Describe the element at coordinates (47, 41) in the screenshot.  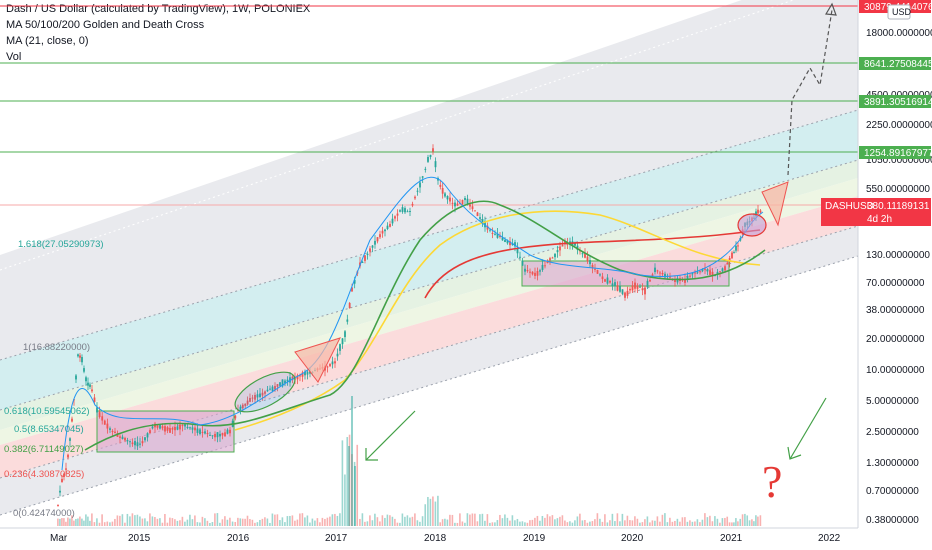
I see `indicator-ma21: MA (21, close, 0)` at that location.